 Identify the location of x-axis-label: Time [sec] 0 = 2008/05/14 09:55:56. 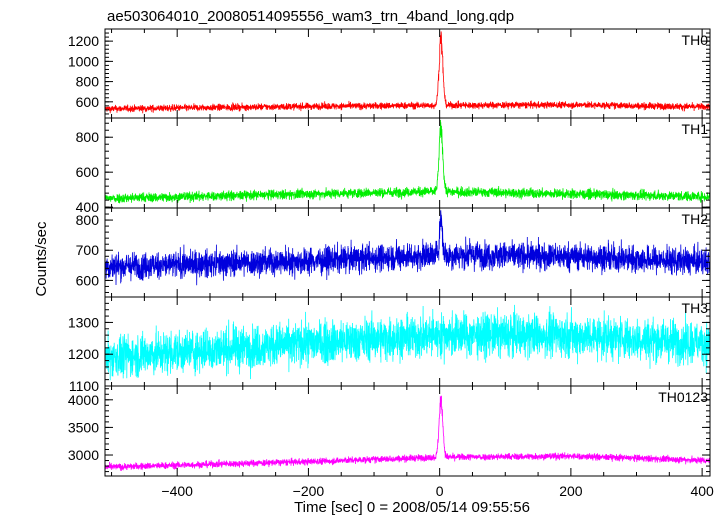
(412, 507).